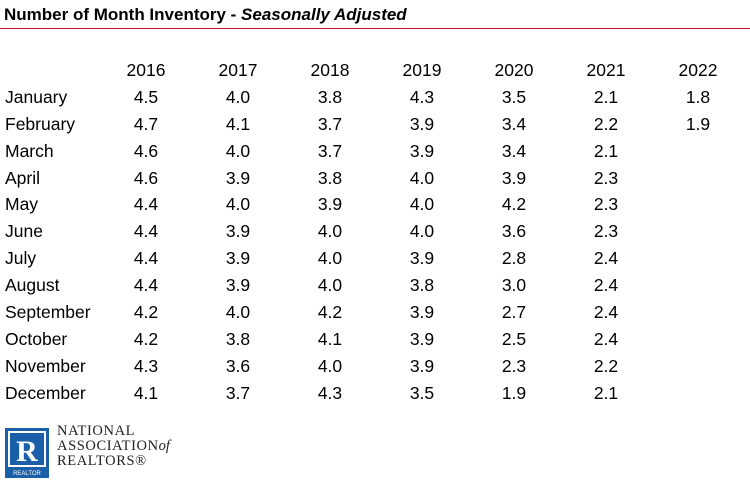 This screenshot has width=750, height=484. I want to click on logo-wordmark: NATIONAL ASSOCIATIONof REALTORS®, so click(113, 446).